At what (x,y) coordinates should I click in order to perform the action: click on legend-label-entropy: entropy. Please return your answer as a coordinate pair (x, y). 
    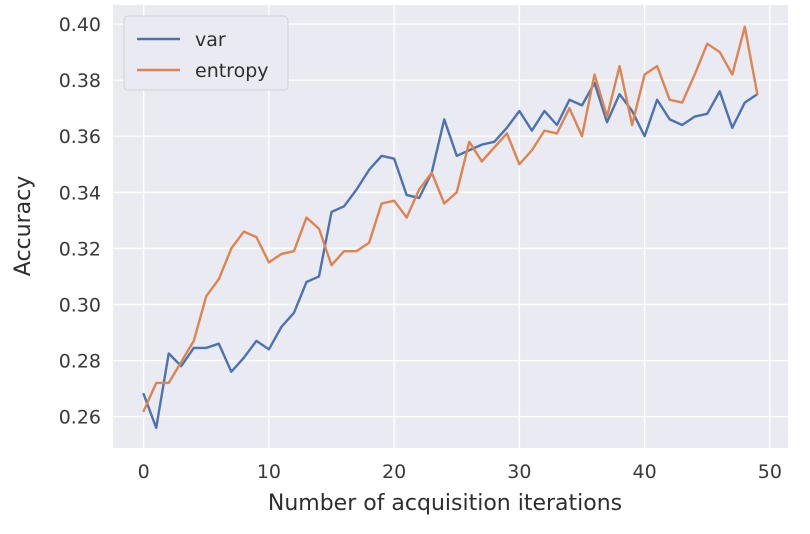
    Looking at the image, I should click on (232, 71).